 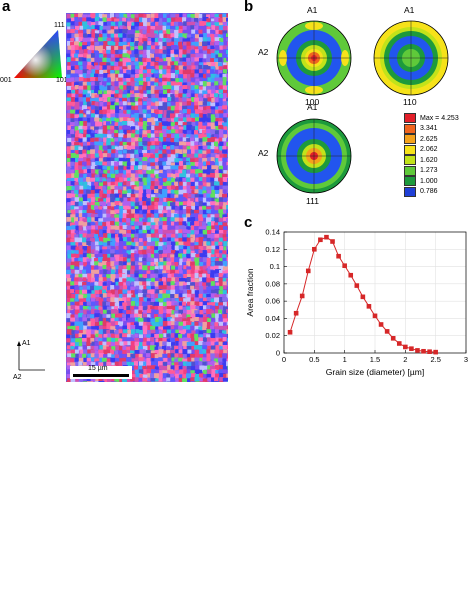 I want to click on legend-row: 2.062, so click(x=421, y=149).